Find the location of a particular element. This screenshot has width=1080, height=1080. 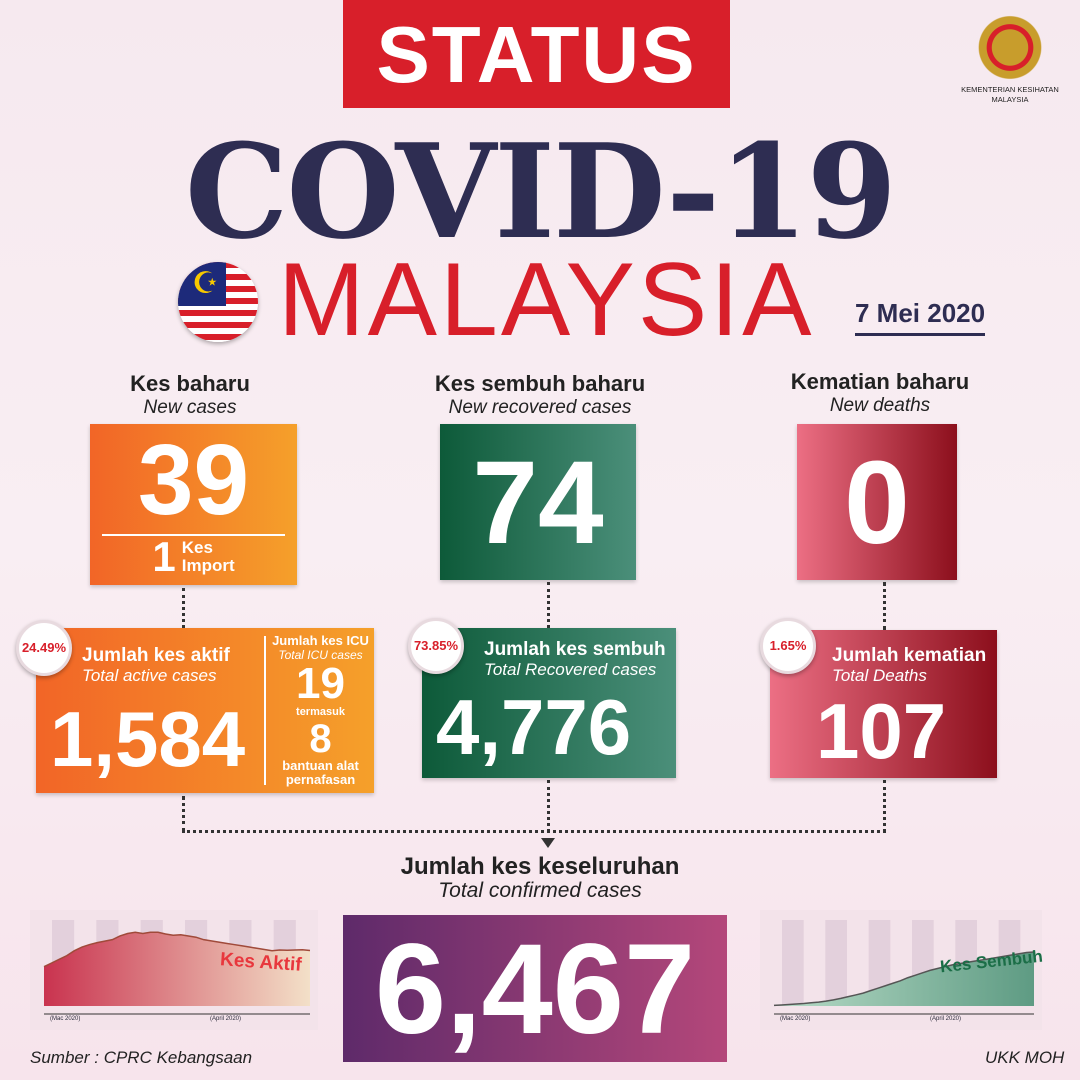

status-banner: STATUS is located at coordinates (536, 54).